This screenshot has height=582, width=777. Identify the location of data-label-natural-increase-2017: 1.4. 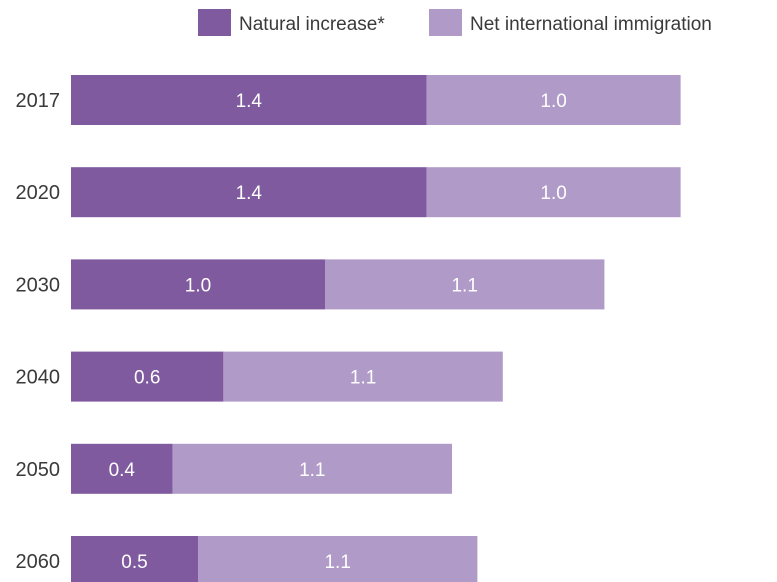
(249, 101).